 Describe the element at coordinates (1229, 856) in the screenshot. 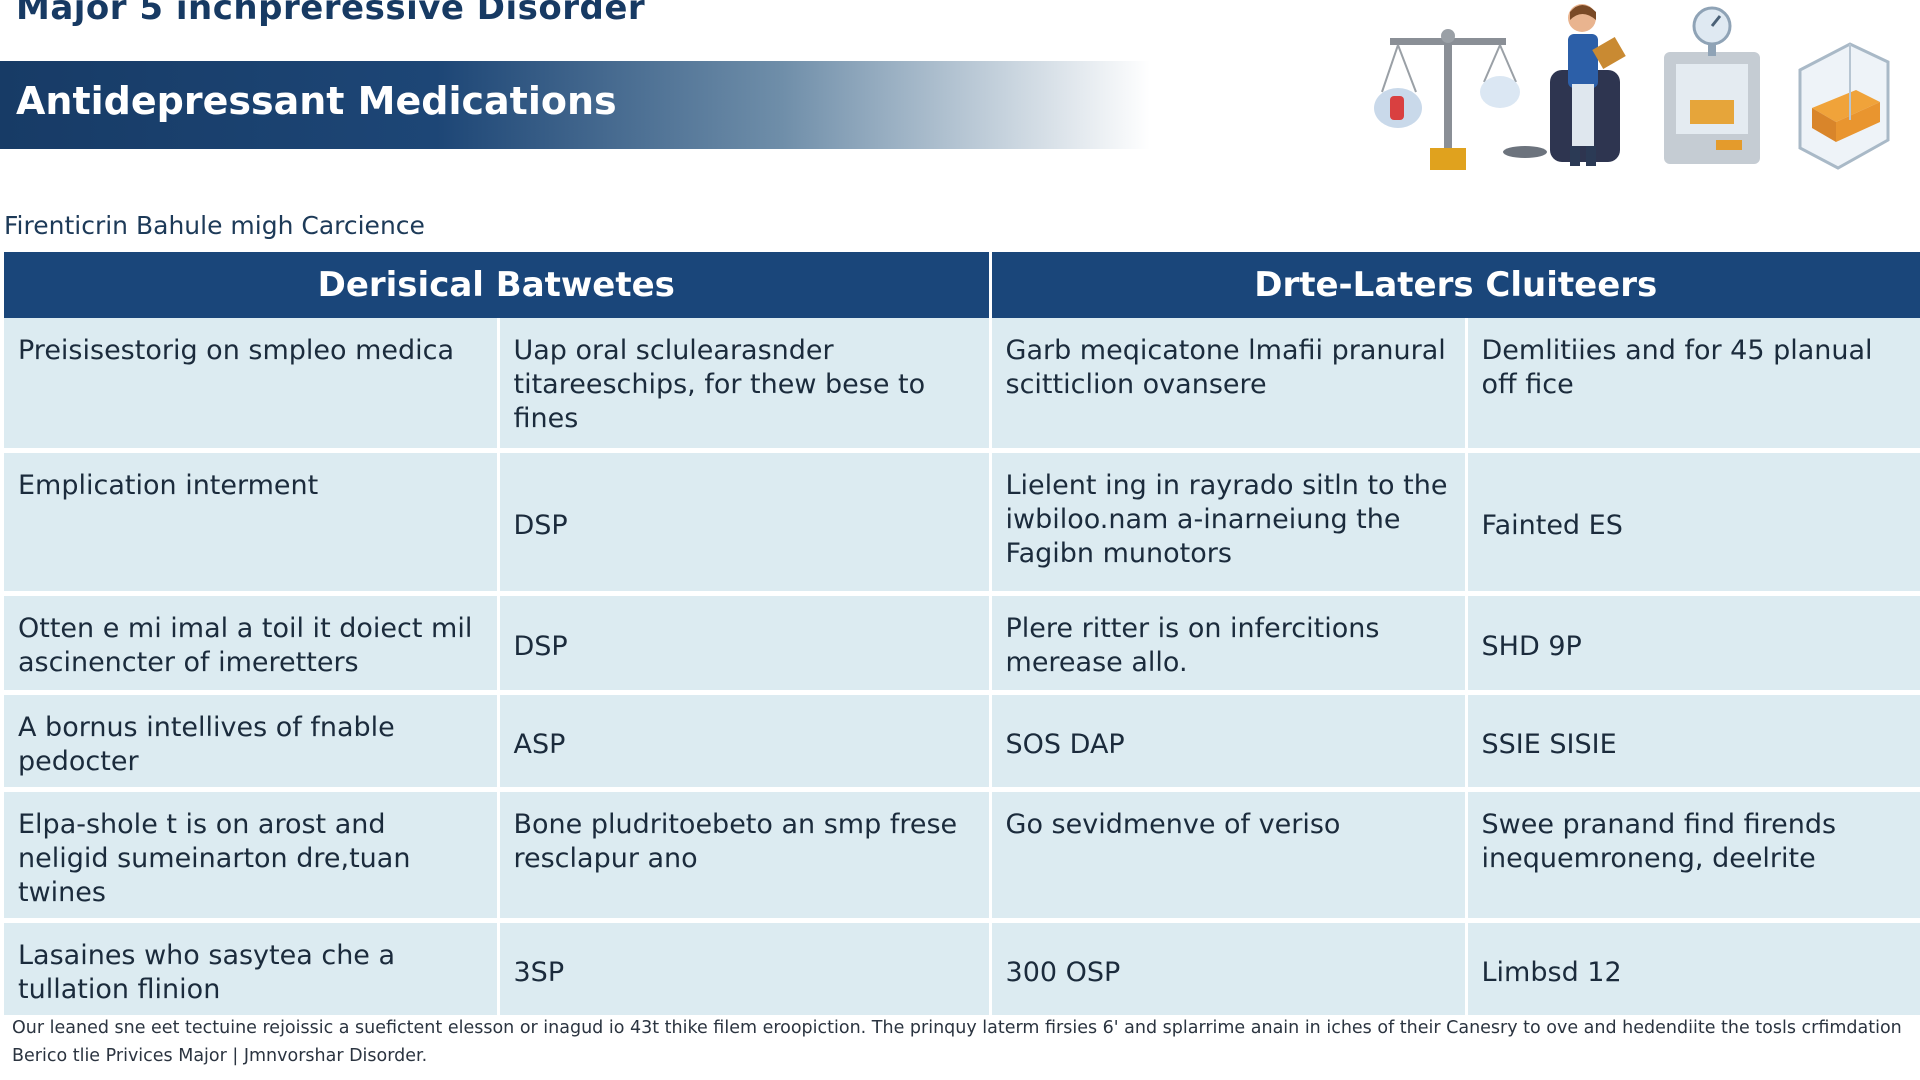

I see `table-cell: Go sevidmenve of veriso` at that location.